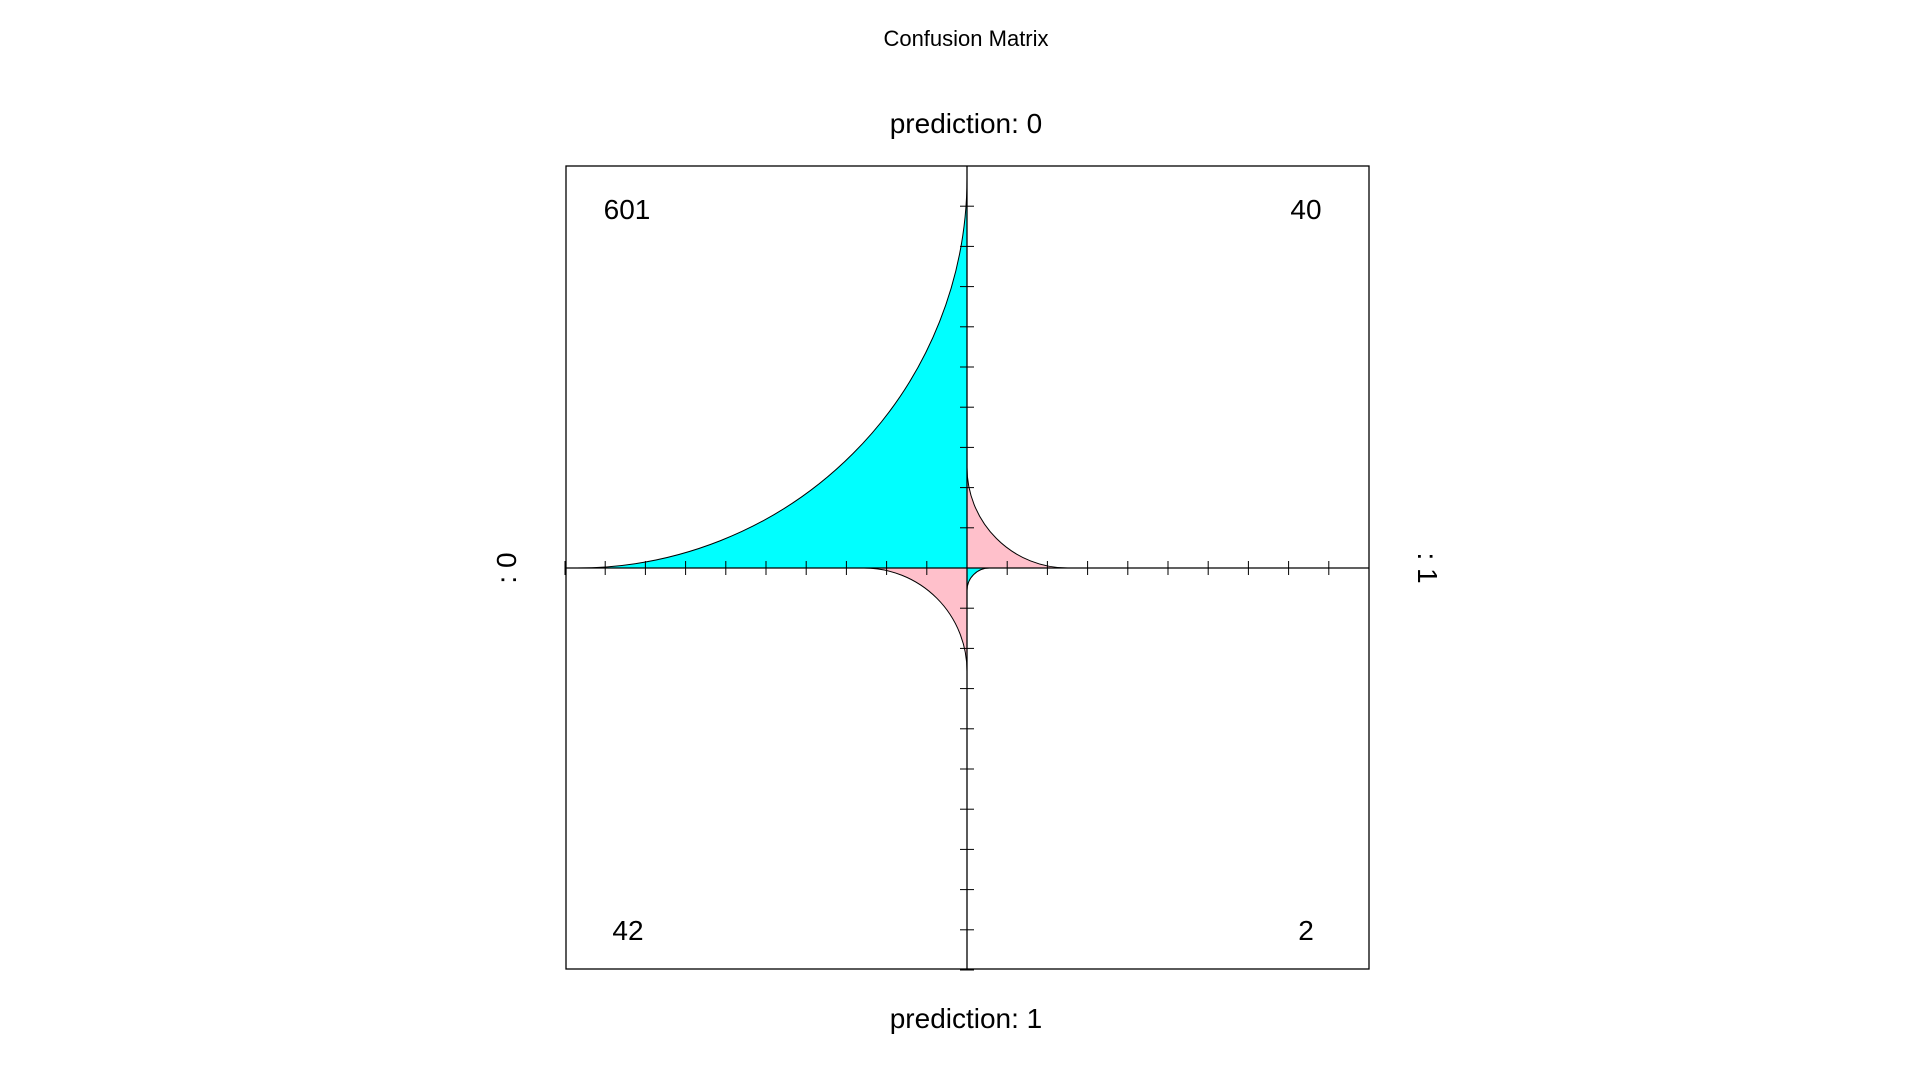 This screenshot has width=1920, height=1080. What do you see at coordinates (1306, 930) in the screenshot?
I see `cell-count-bottom-right: 2` at bounding box center [1306, 930].